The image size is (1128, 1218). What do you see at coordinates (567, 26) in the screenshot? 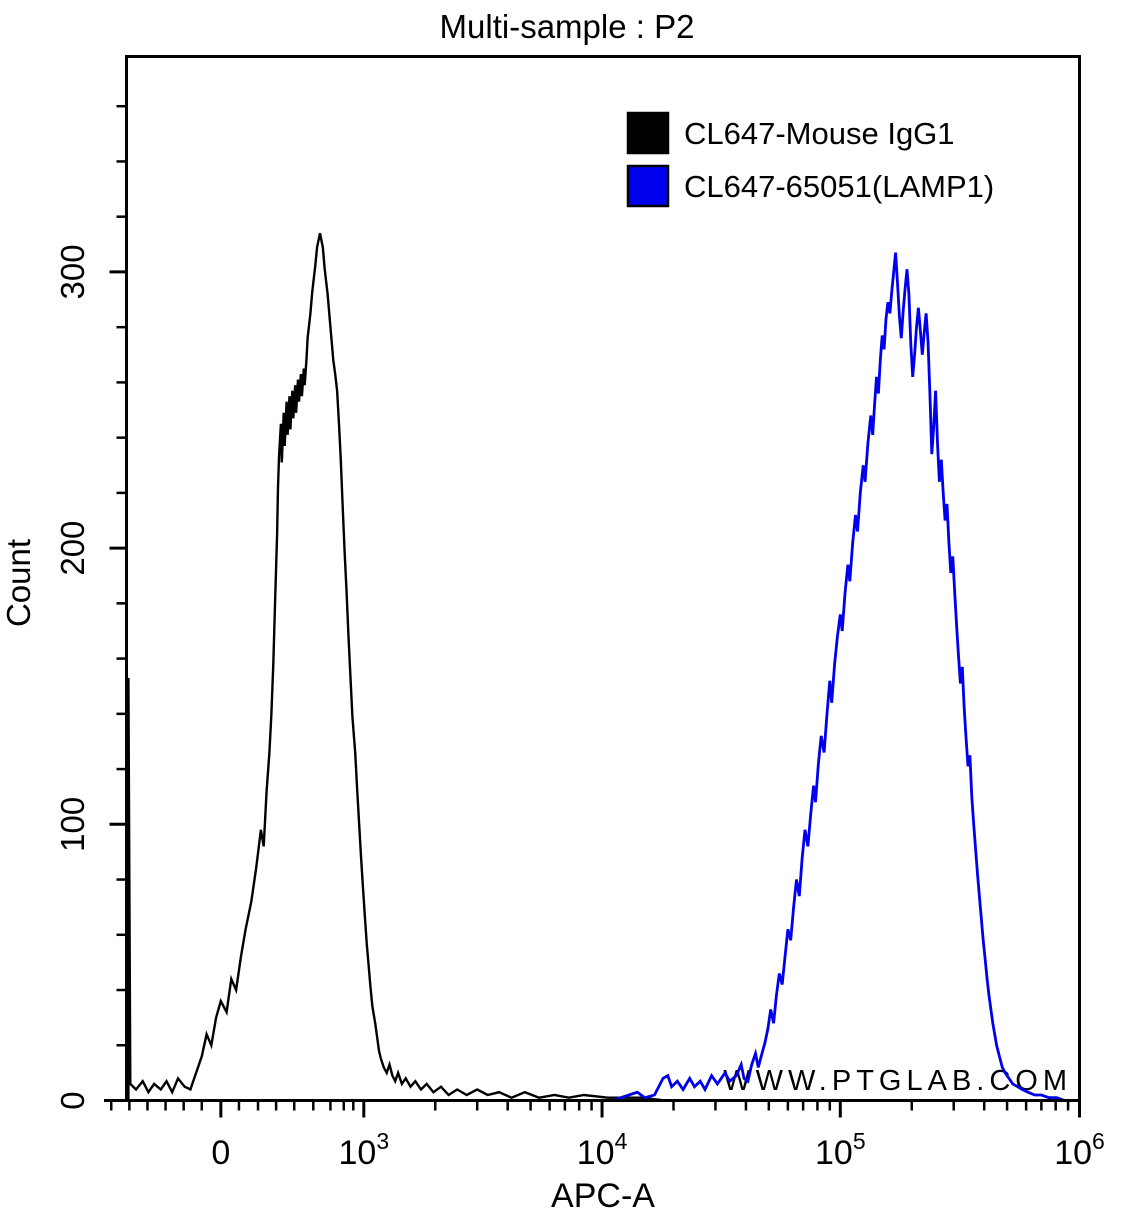
I see `chart-title: Multi-sample : P2` at bounding box center [567, 26].